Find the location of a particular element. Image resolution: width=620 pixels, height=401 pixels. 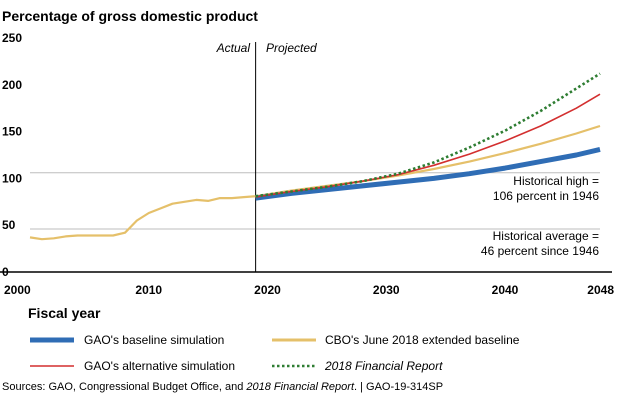

y-tick-label: 250 is located at coordinates (12, 38).